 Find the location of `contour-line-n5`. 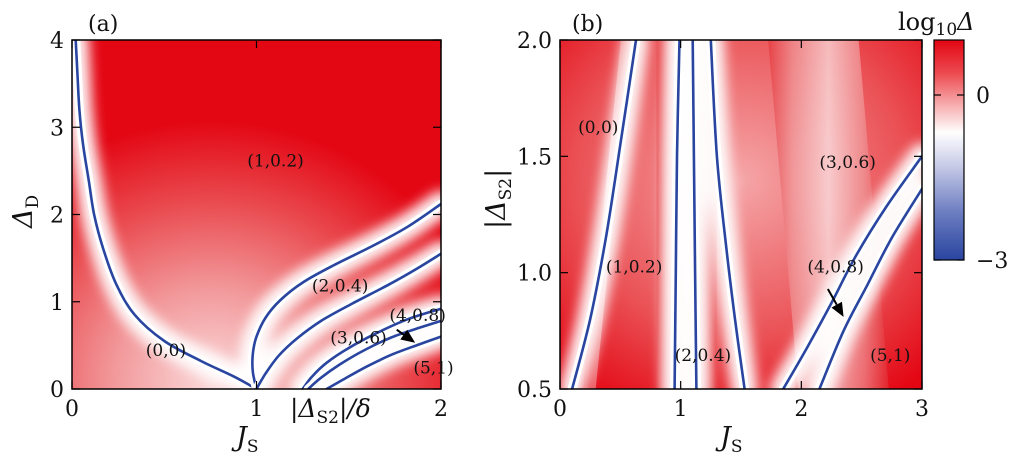

contour-line-n5 is located at coordinates (383, 362).